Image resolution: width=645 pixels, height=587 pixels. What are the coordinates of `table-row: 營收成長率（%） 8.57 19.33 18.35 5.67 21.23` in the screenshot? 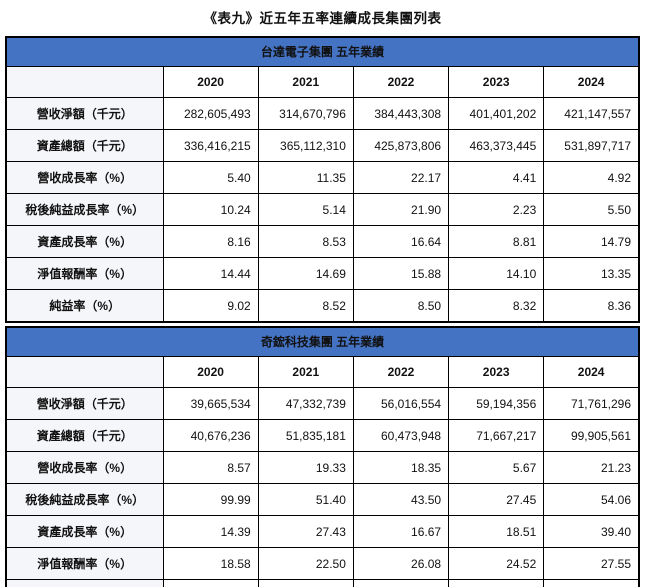 It's located at (322, 467).